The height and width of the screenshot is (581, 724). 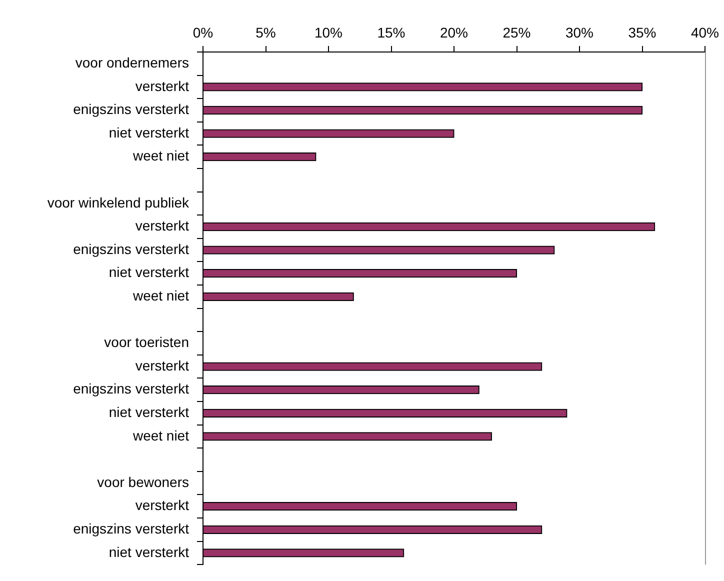 What do you see at coordinates (705, 32) in the screenshot?
I see `x-tick-label: 40%` at bounding box center [705, 32].